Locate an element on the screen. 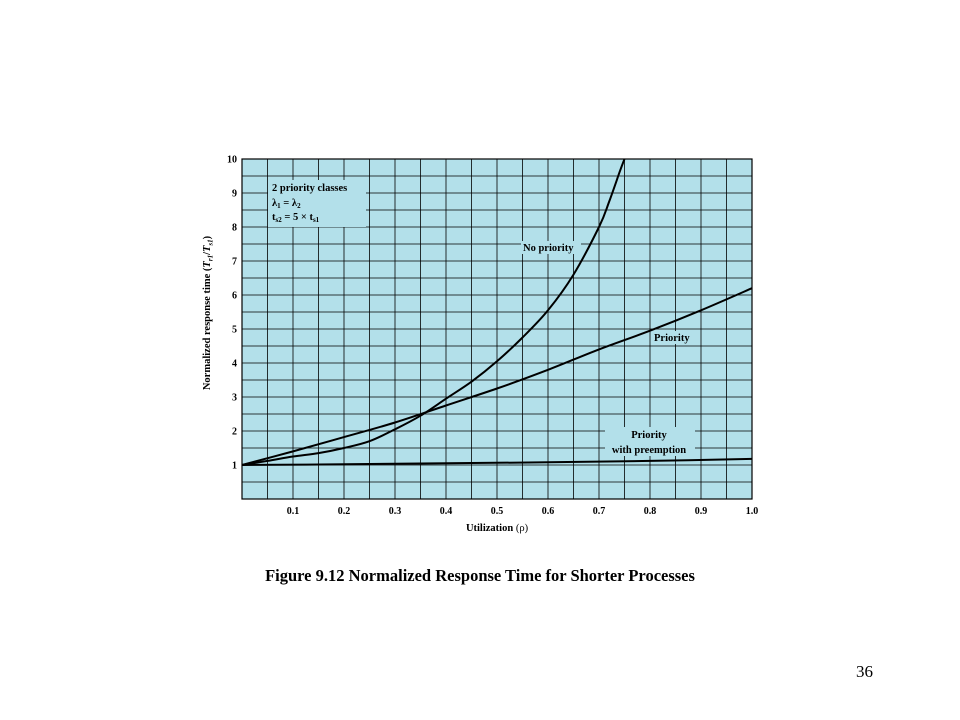 The width and height of the screenshot is (960, 720). x-tick-label: 0.7 is located at coordinates (599, 511).